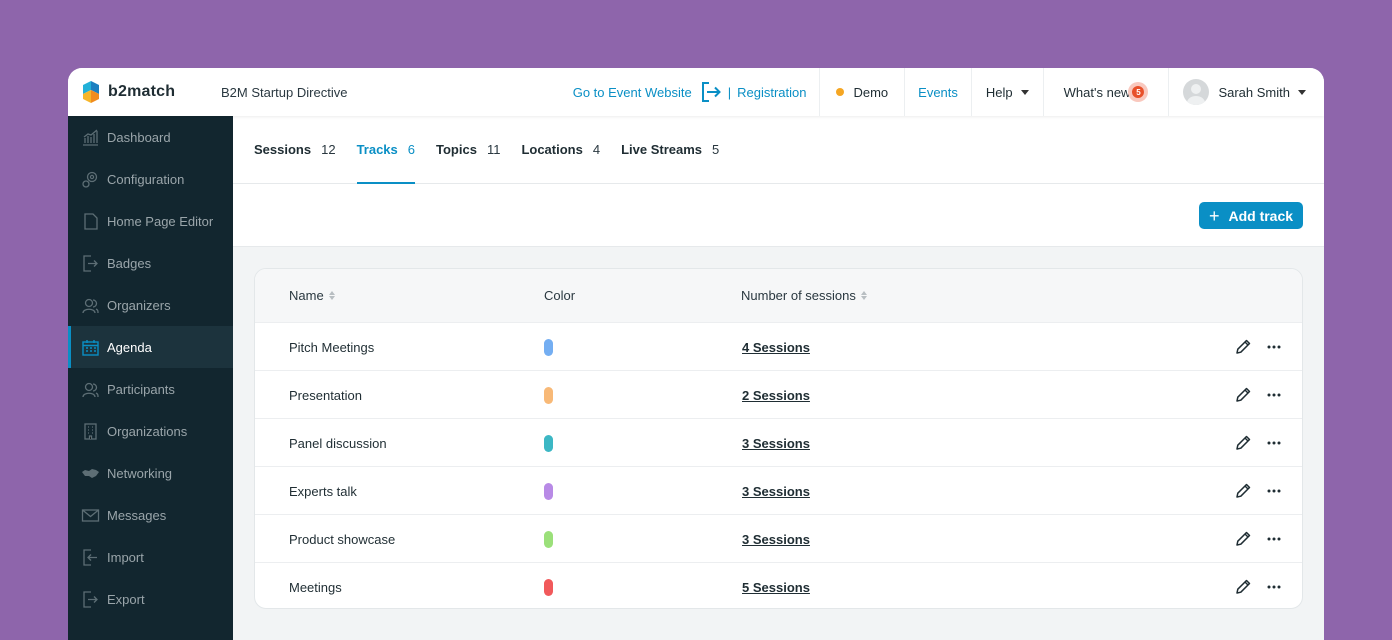 The image size is (1392, 640). What do you see at coordinates (90, 473) in the screenshot?
I see `handshake-icon` at bounding box center [90, 473].